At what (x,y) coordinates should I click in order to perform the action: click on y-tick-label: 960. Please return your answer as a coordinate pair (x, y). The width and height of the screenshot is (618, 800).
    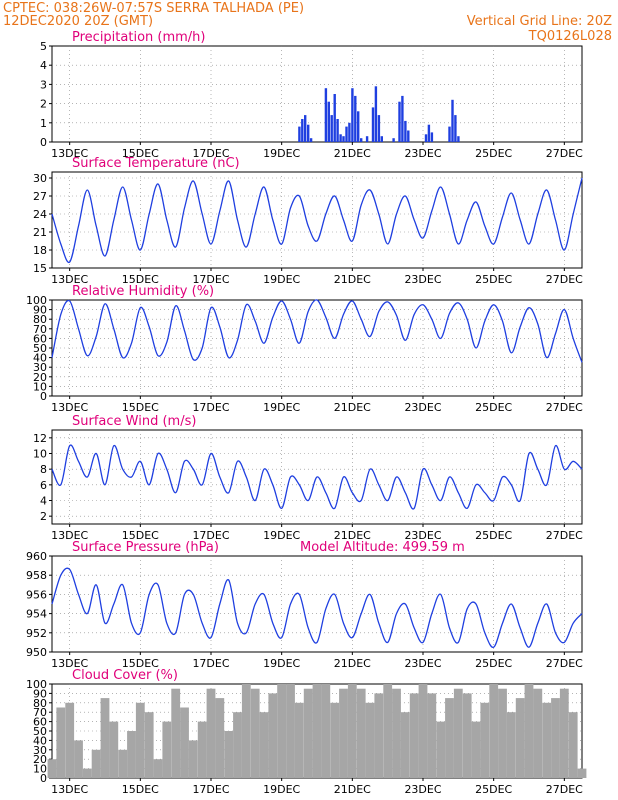
    Looking at the image, I should click on (36, 556).